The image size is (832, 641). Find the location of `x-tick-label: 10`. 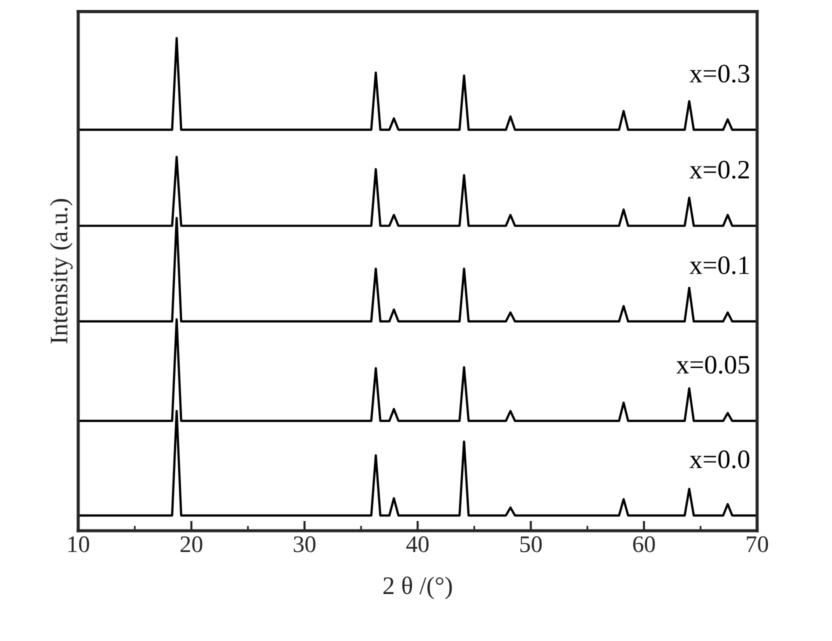

x-tick-label: 10 is located at coordinates (79, 544).